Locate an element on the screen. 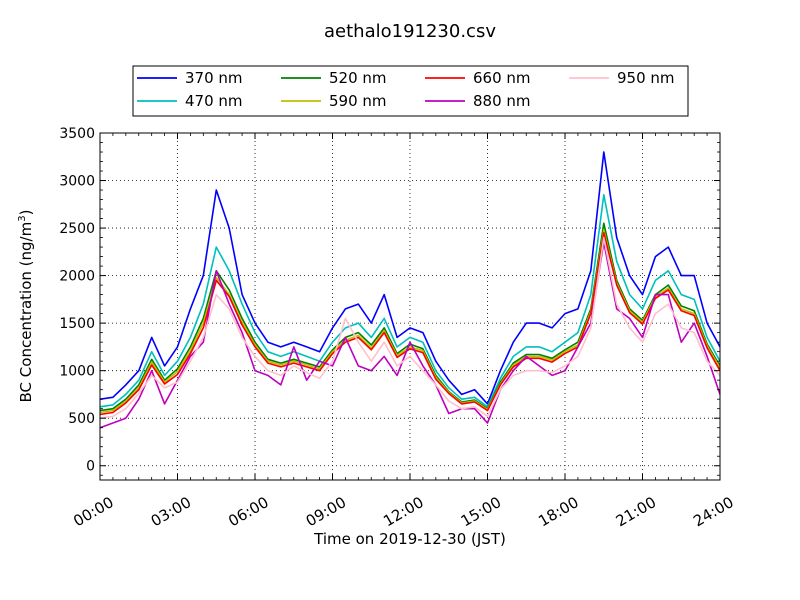 The width and height of the screenshot is (800, 600). x-tick-label: 09:00 is located at coordinates (326, 511).